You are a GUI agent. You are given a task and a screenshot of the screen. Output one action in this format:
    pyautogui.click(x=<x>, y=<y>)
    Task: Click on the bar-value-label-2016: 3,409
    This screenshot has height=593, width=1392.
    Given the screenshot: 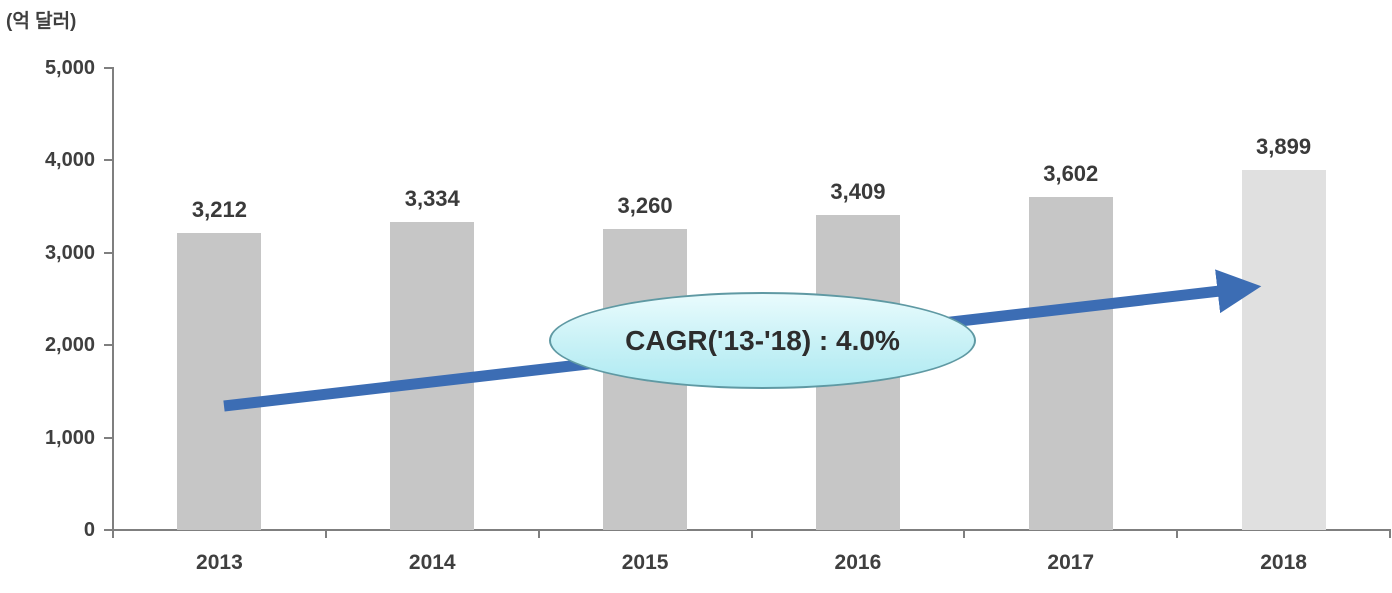 What is the action you would take?
    pyautogui.click(x=858, y=191)
    